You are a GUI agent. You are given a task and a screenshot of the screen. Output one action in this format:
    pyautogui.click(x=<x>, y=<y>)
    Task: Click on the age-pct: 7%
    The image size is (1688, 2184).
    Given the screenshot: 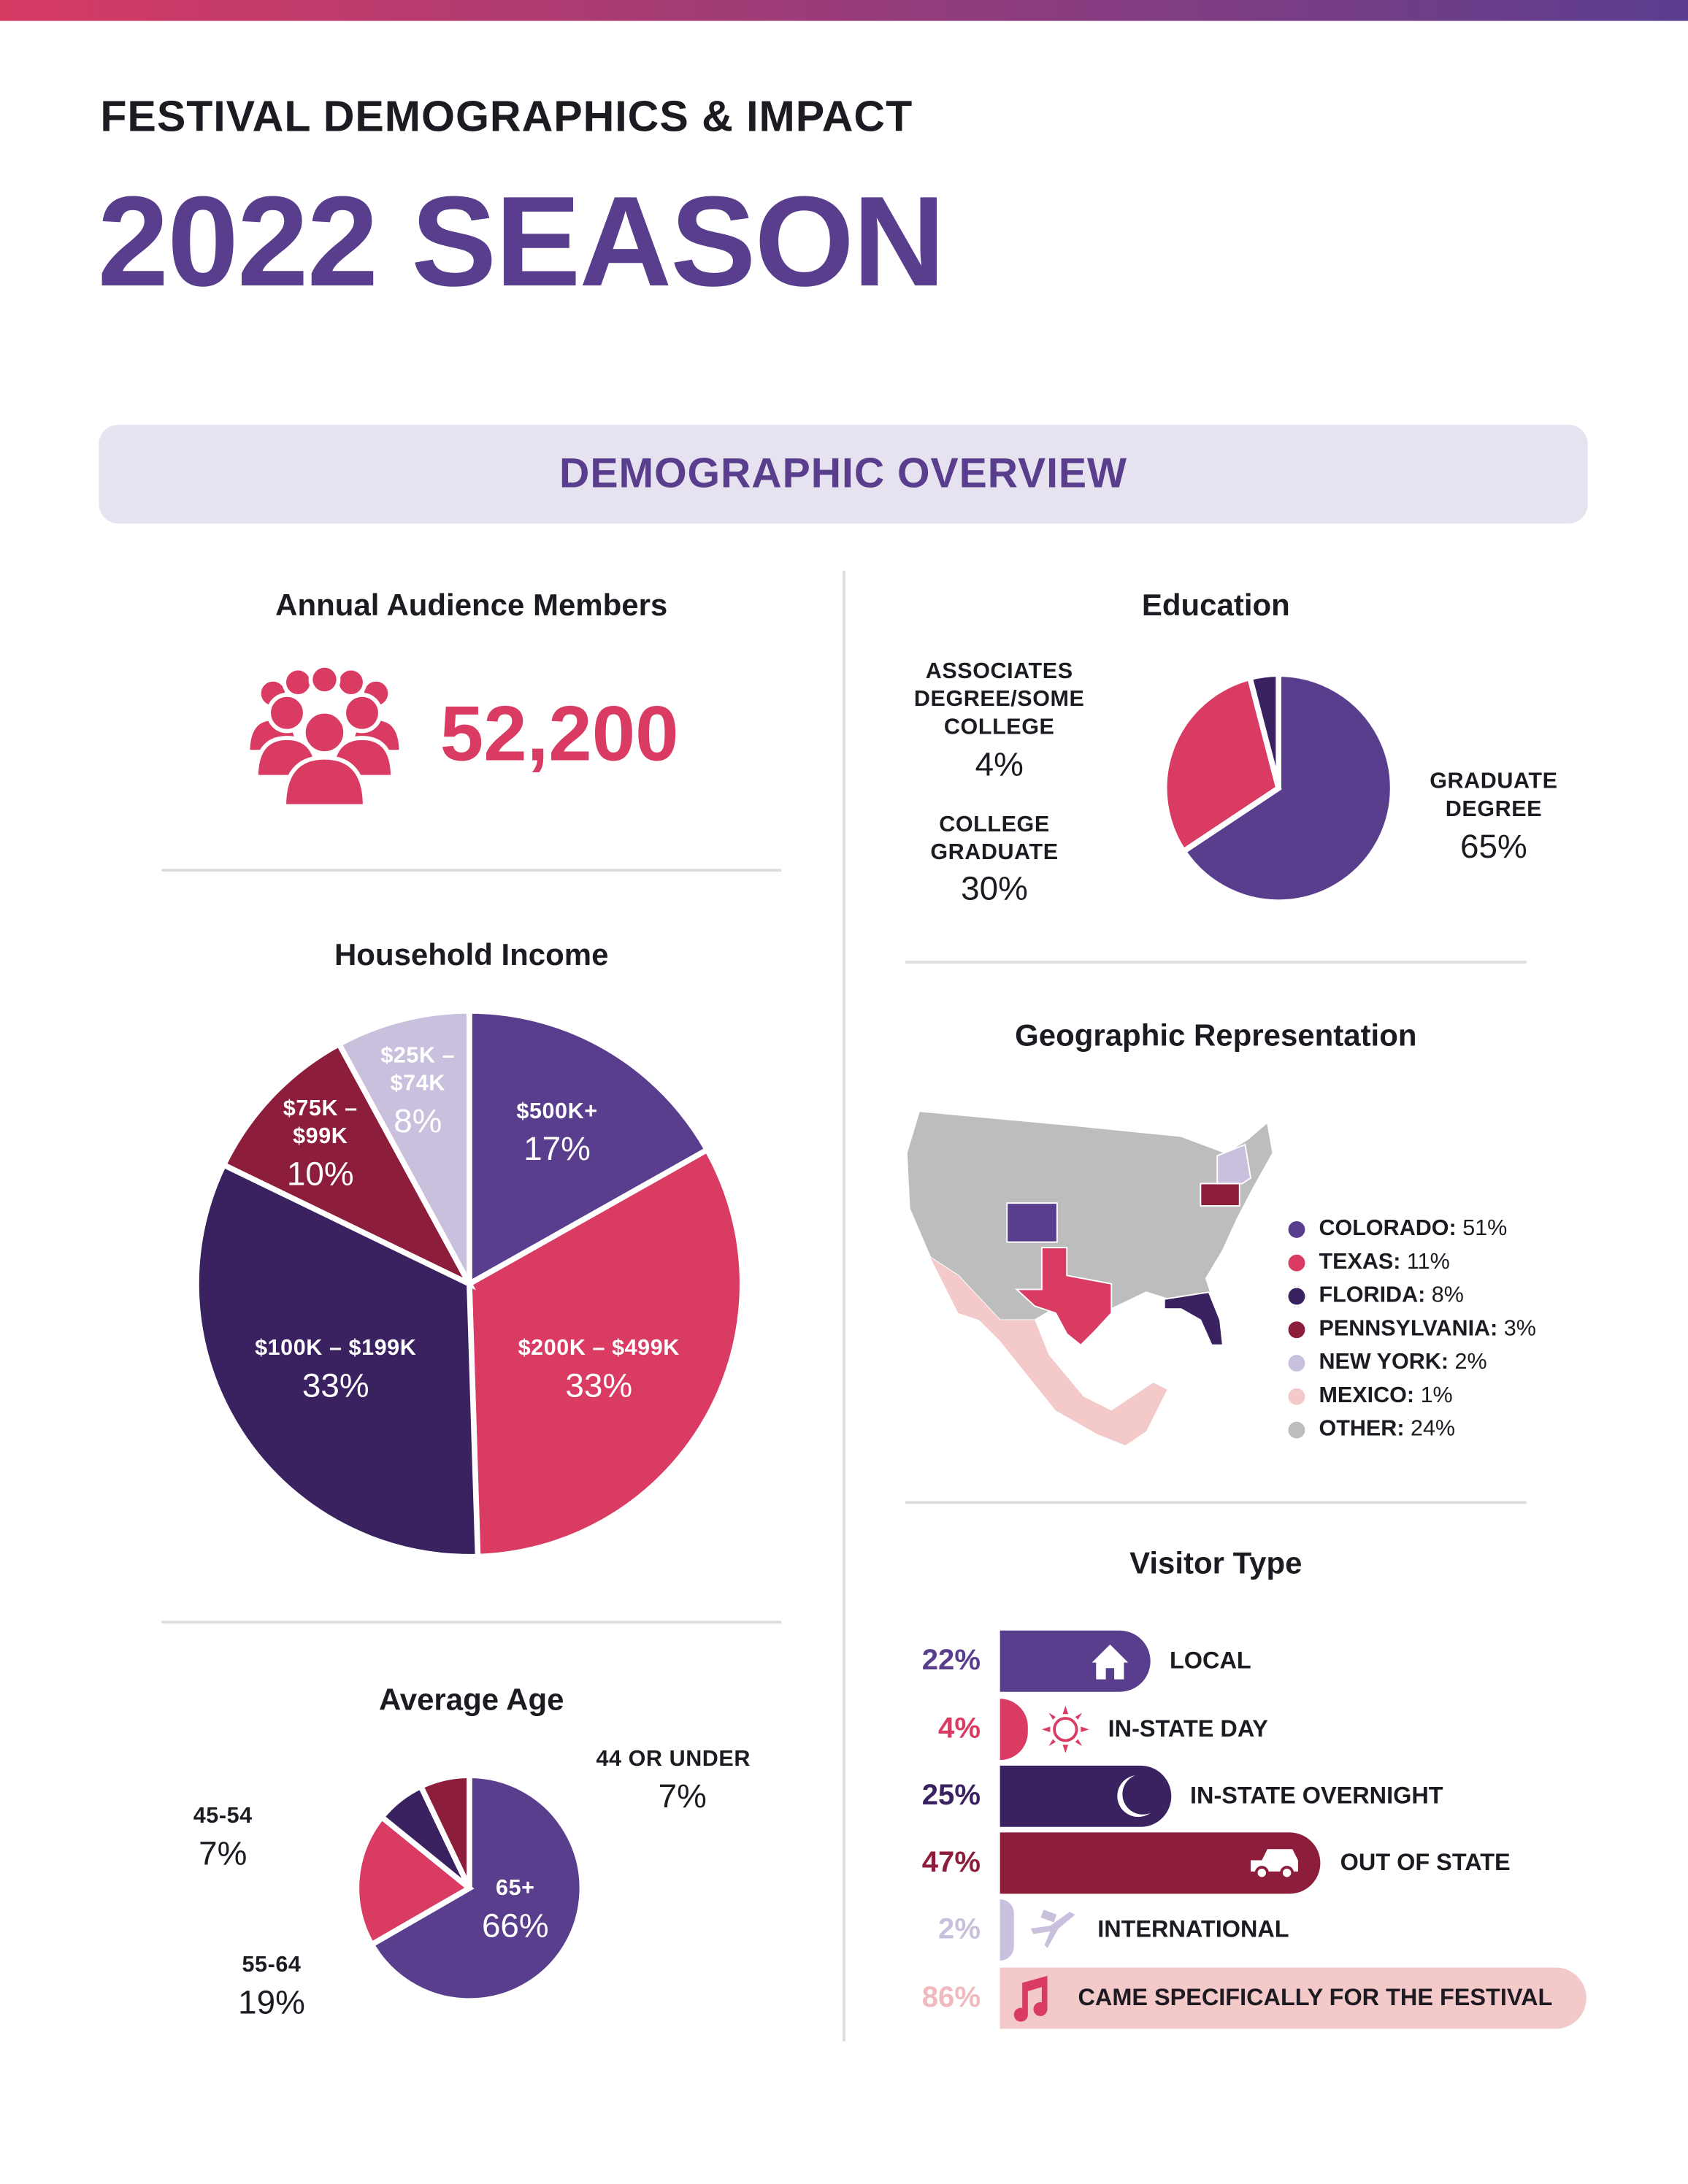 What is the action you would take?
    pyautogui.click(x=682, y=1797)
    